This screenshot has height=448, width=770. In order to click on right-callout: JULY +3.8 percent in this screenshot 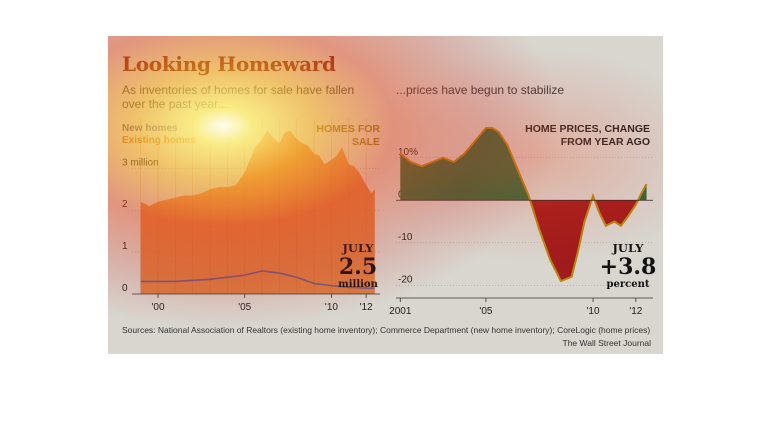, I will do `click(628, 265)`.